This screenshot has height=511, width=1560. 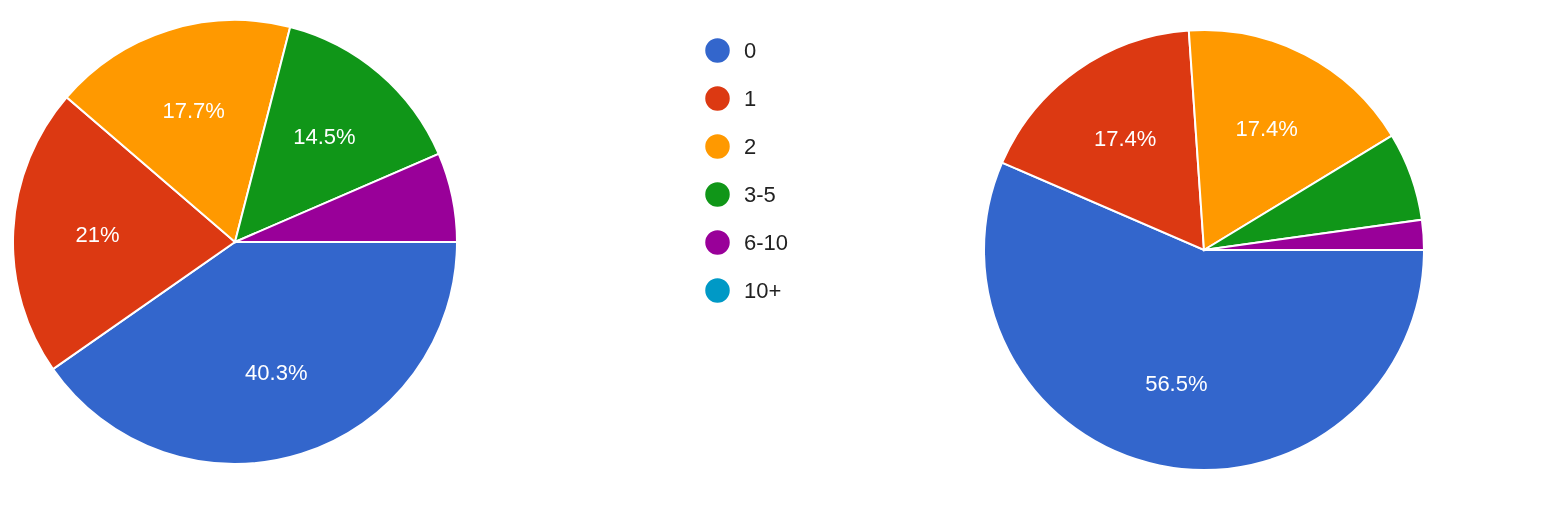 I want to click on legend-label: 0, so click(x=750, y=50).